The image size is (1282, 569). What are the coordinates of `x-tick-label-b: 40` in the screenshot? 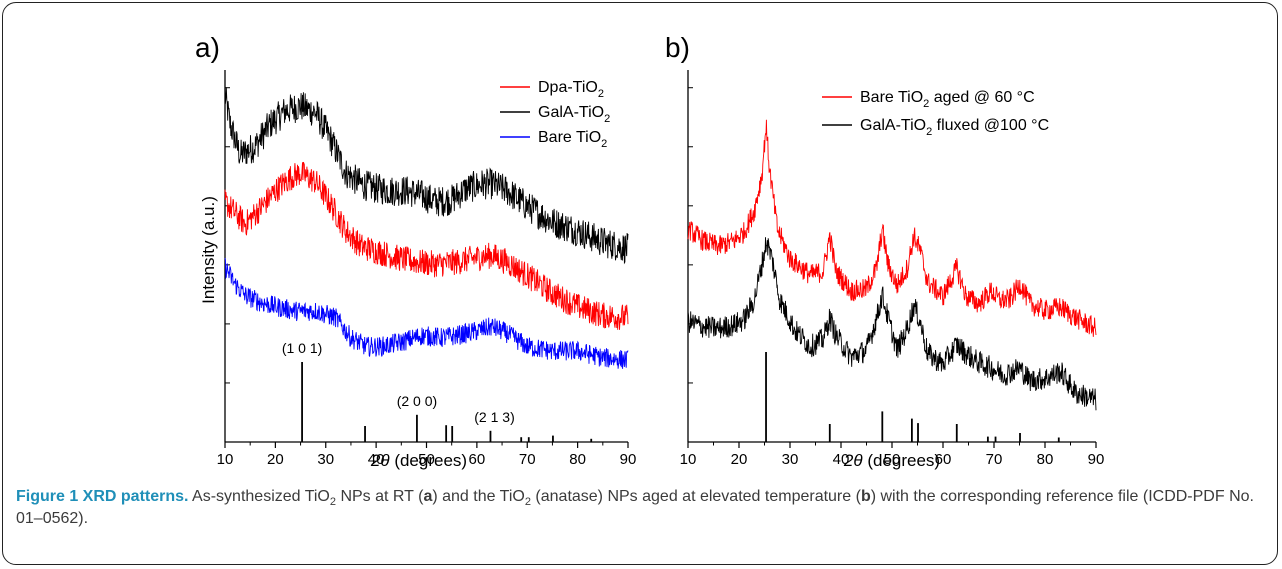 It's located at (841, 459).